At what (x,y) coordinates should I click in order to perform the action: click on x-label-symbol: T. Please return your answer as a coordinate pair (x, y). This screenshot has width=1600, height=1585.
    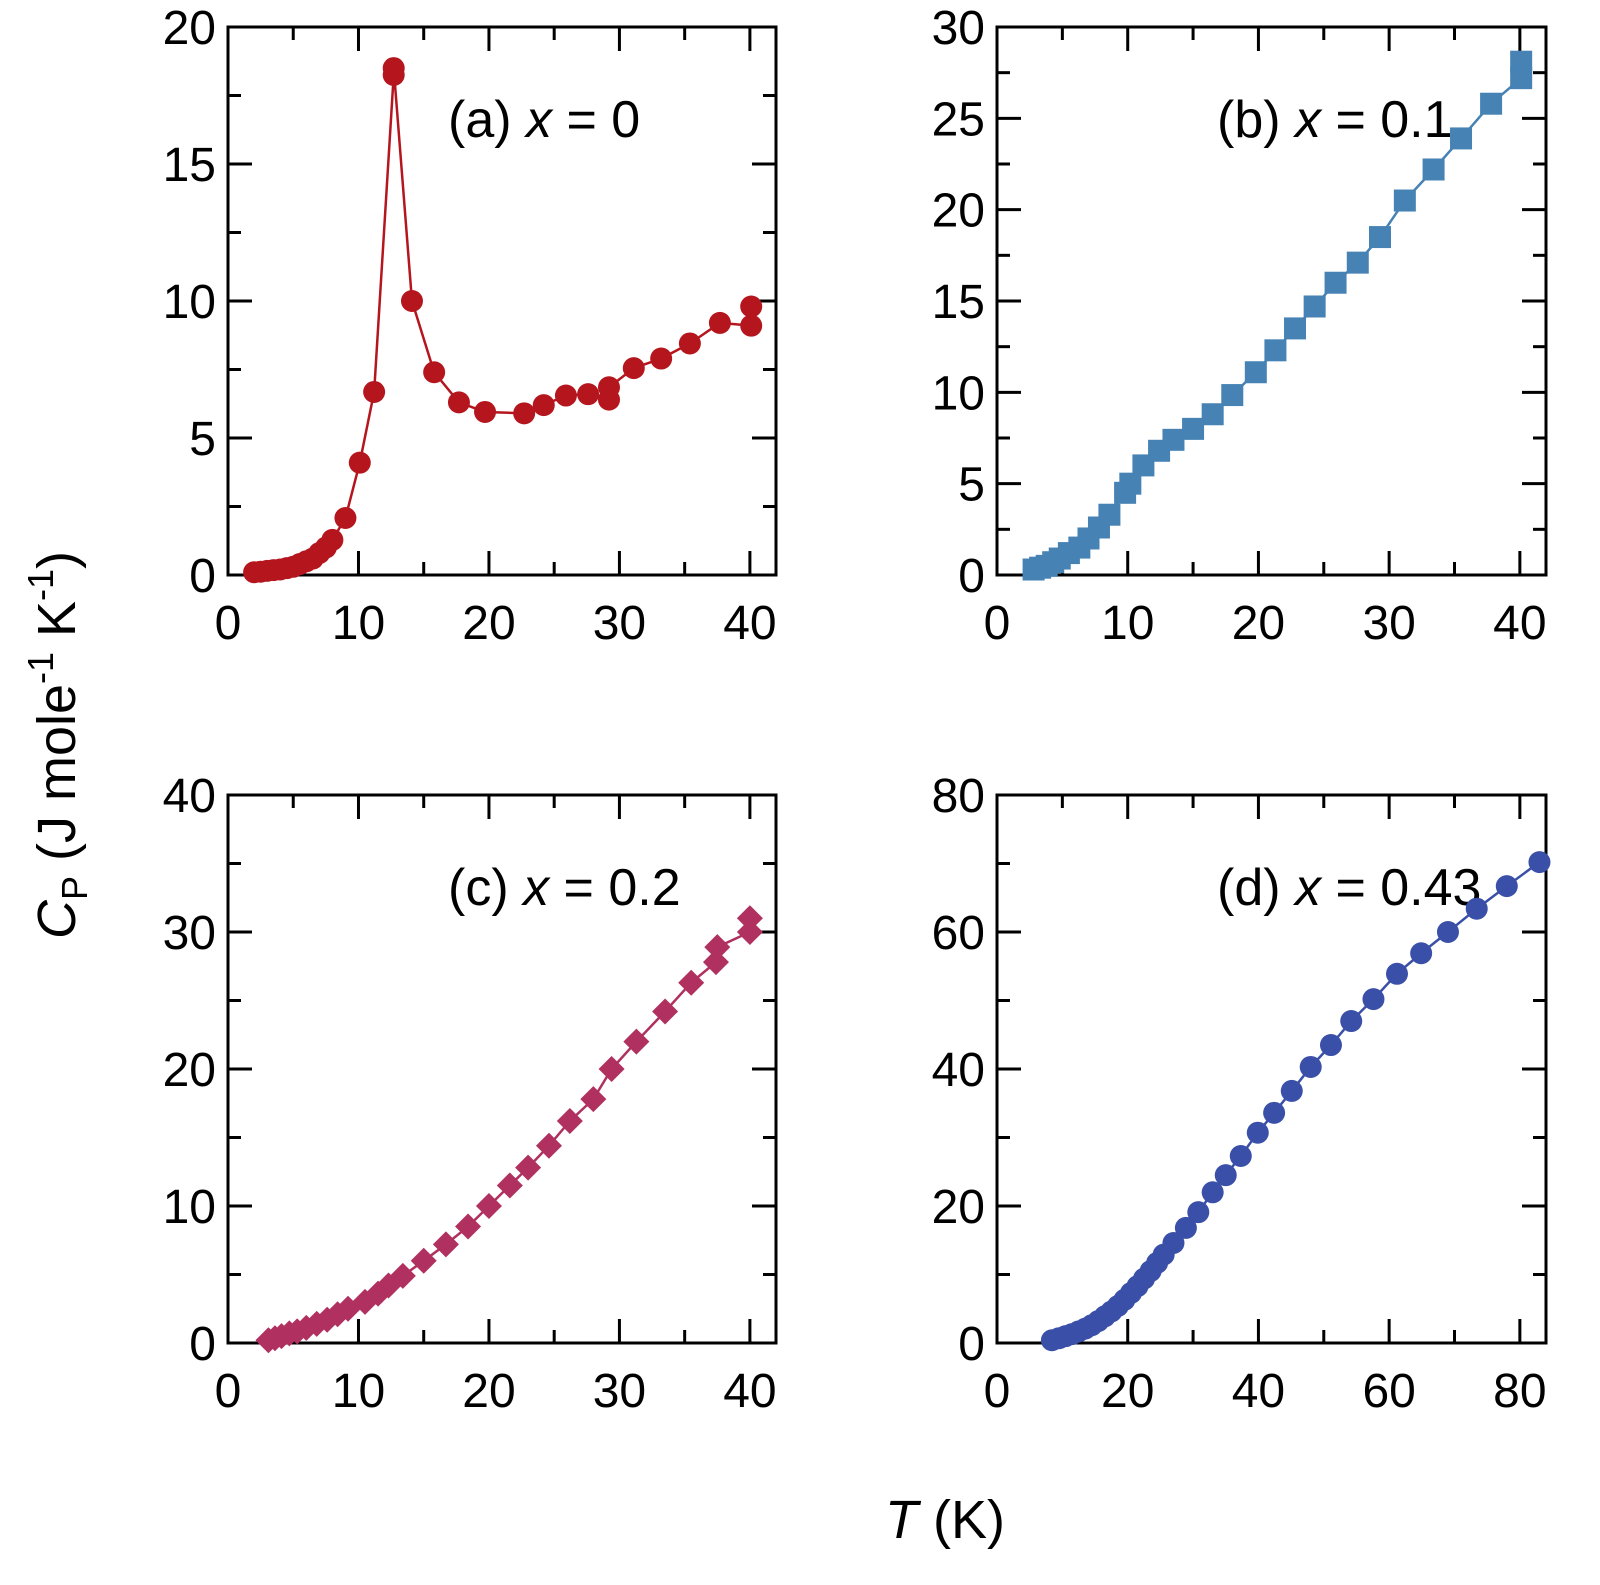
    Looking at the image, I should click on (903, 1520).